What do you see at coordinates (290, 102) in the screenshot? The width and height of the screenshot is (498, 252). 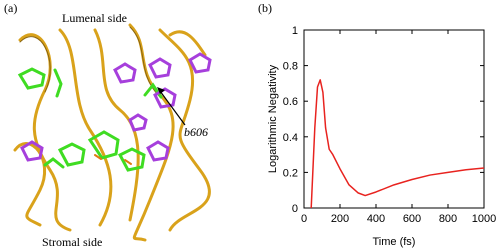 I see `y-tick-label: 0.6` at bounding box center [290, 102].